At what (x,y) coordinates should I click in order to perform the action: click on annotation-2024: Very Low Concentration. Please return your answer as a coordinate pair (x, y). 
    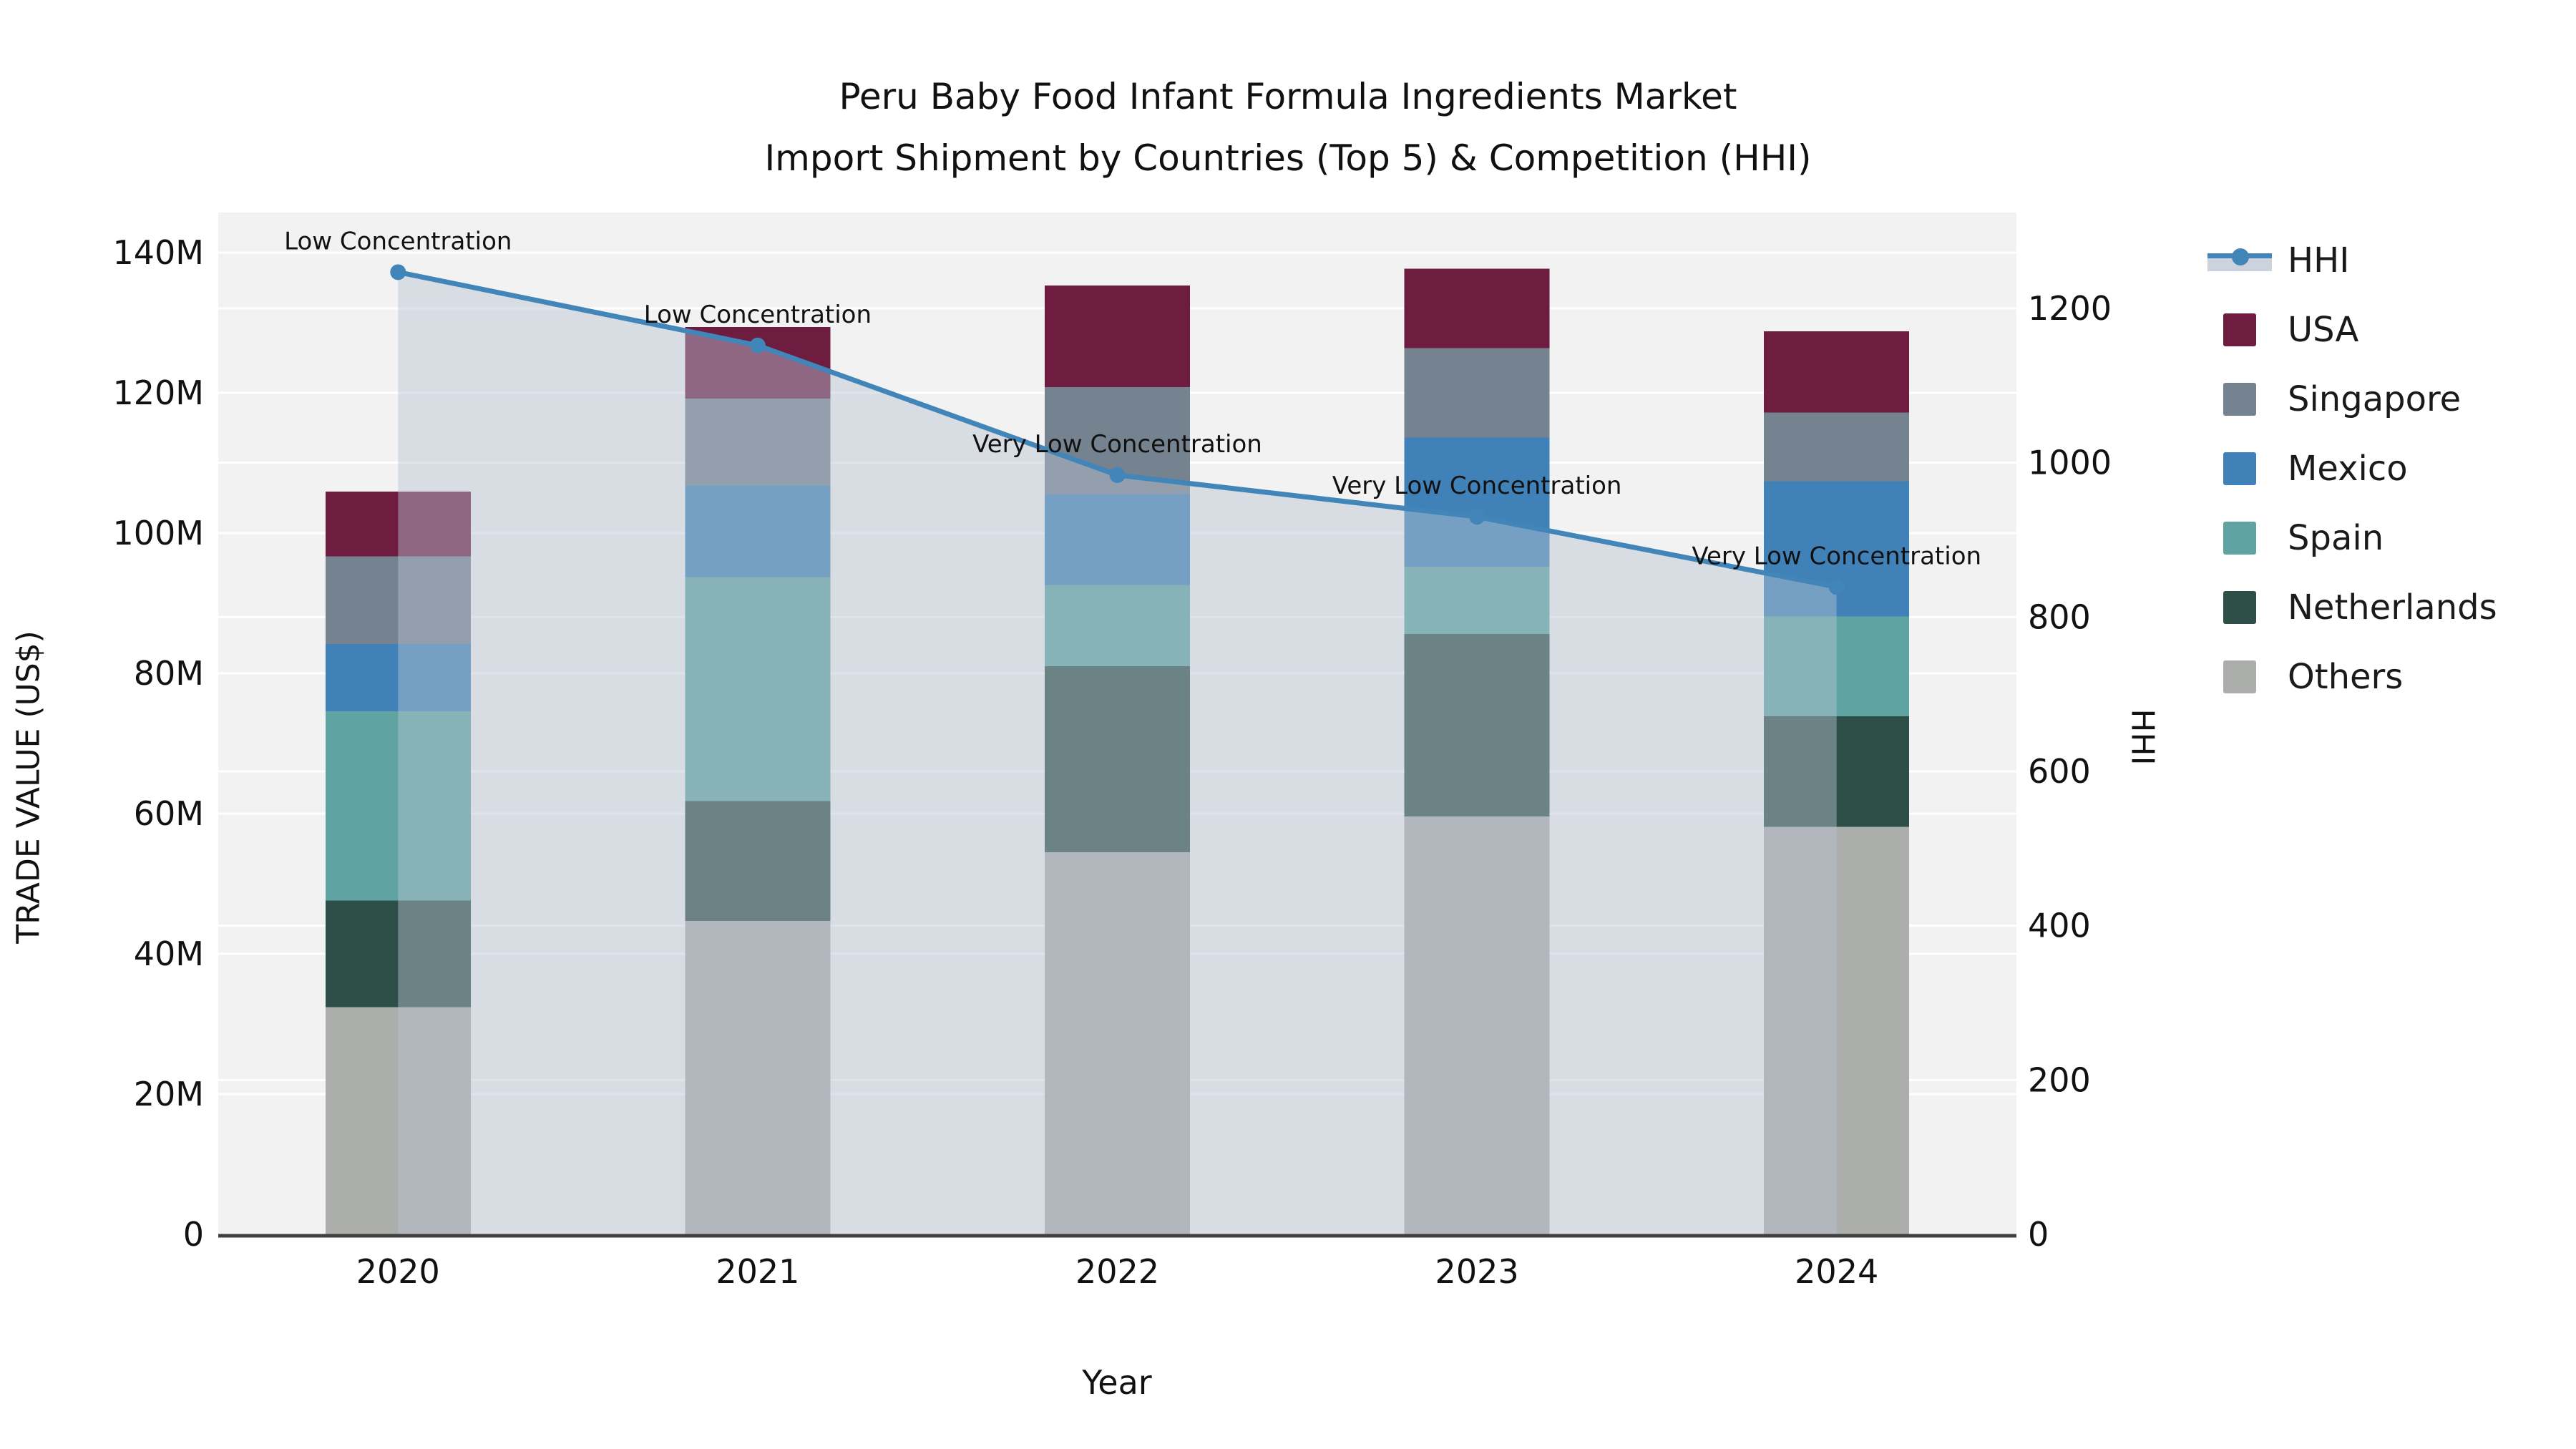
    Looking at the image, I should click on (1836, 556).